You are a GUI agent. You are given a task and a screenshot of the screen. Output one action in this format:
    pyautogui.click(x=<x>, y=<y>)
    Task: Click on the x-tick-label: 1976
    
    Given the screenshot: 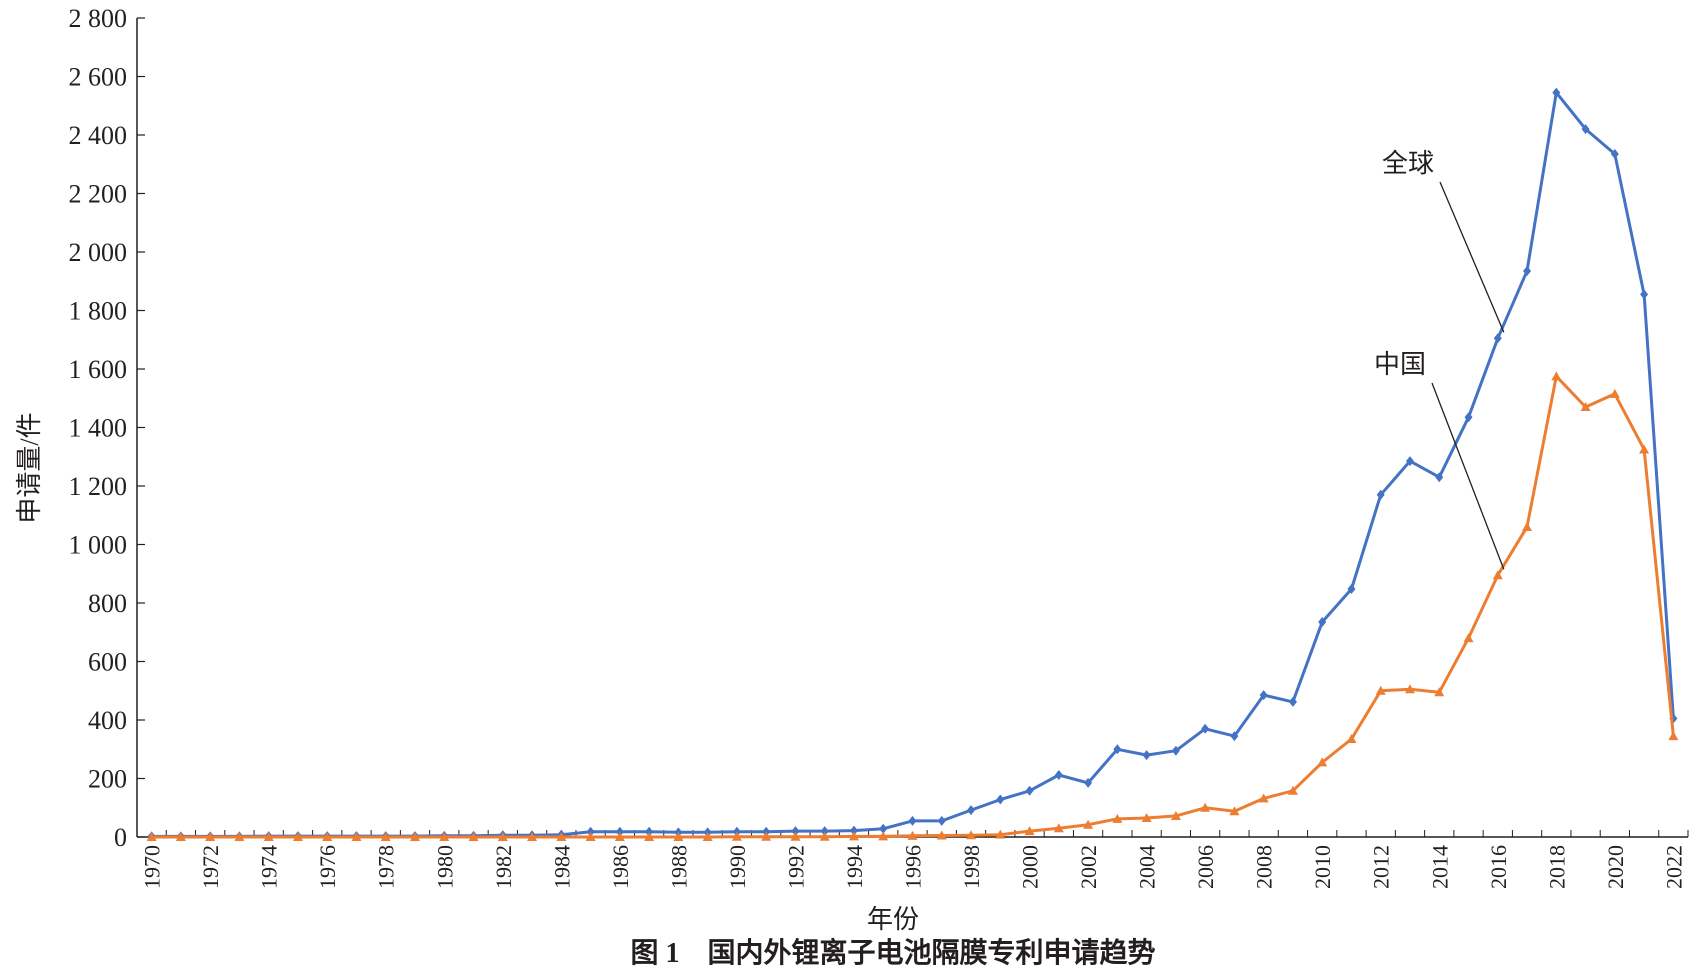 What is the action you would take?
    pyautogui.click(x=327, y=867)
    